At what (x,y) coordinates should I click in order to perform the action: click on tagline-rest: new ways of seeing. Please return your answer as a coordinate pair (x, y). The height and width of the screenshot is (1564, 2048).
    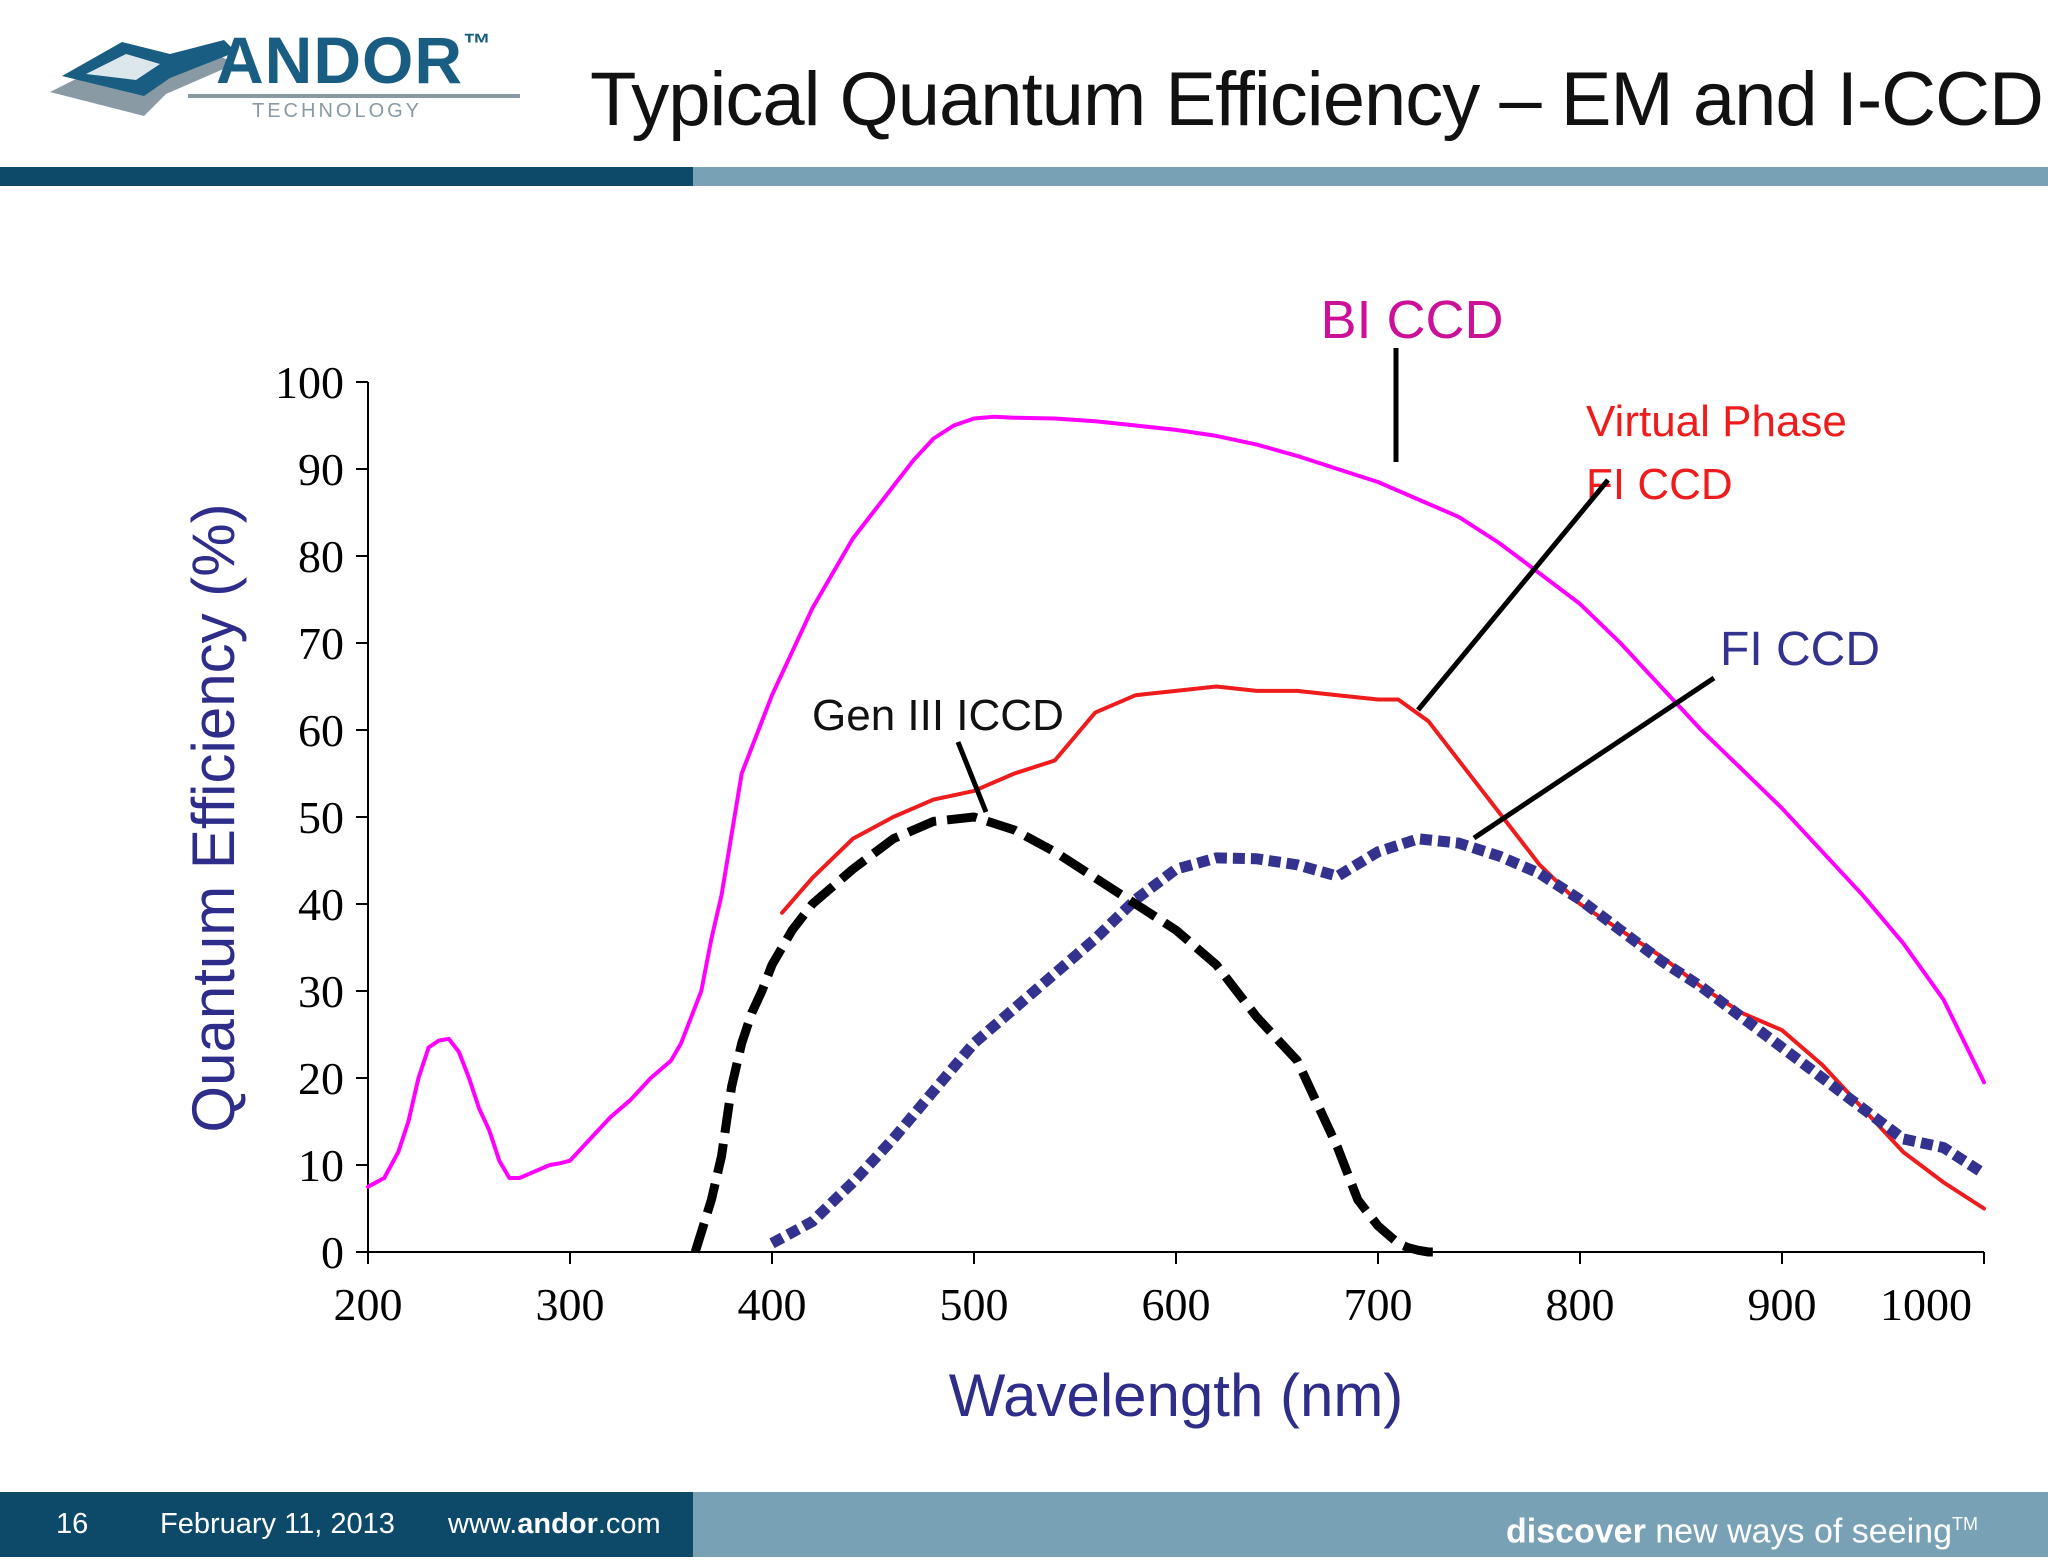
    Looking at the image, I should click on (1798, 1531).